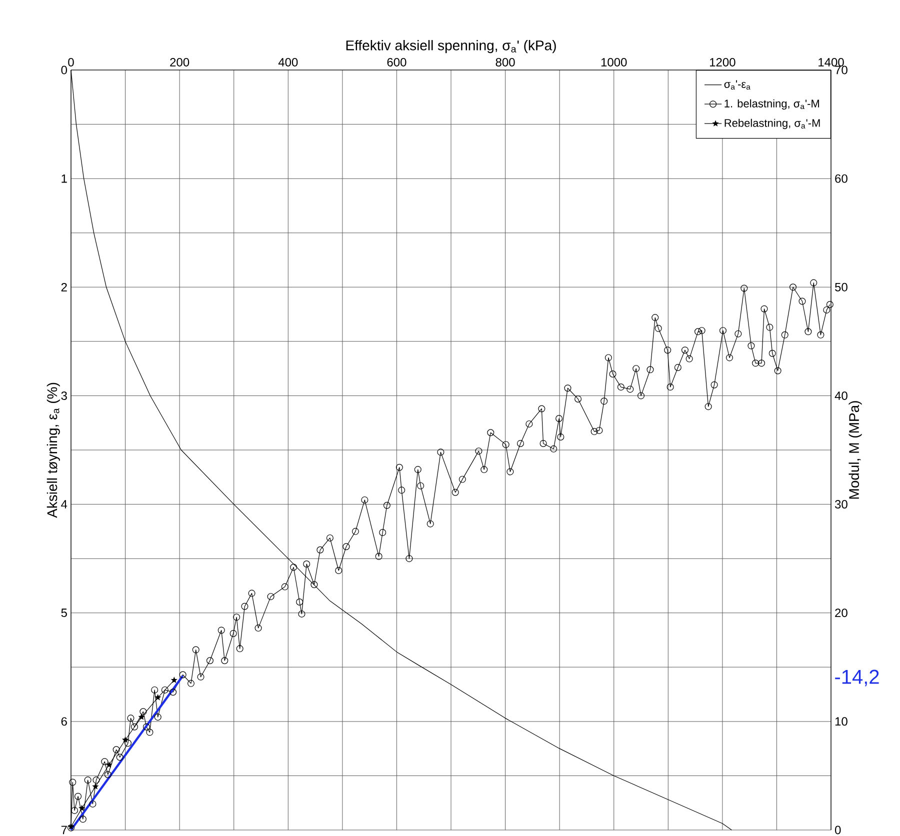 The height and width of the screenshot is (836, 900). Describe the element at coordinates (841, 504) in the screenshot. I see `y2-tick-label: 30` at that location.